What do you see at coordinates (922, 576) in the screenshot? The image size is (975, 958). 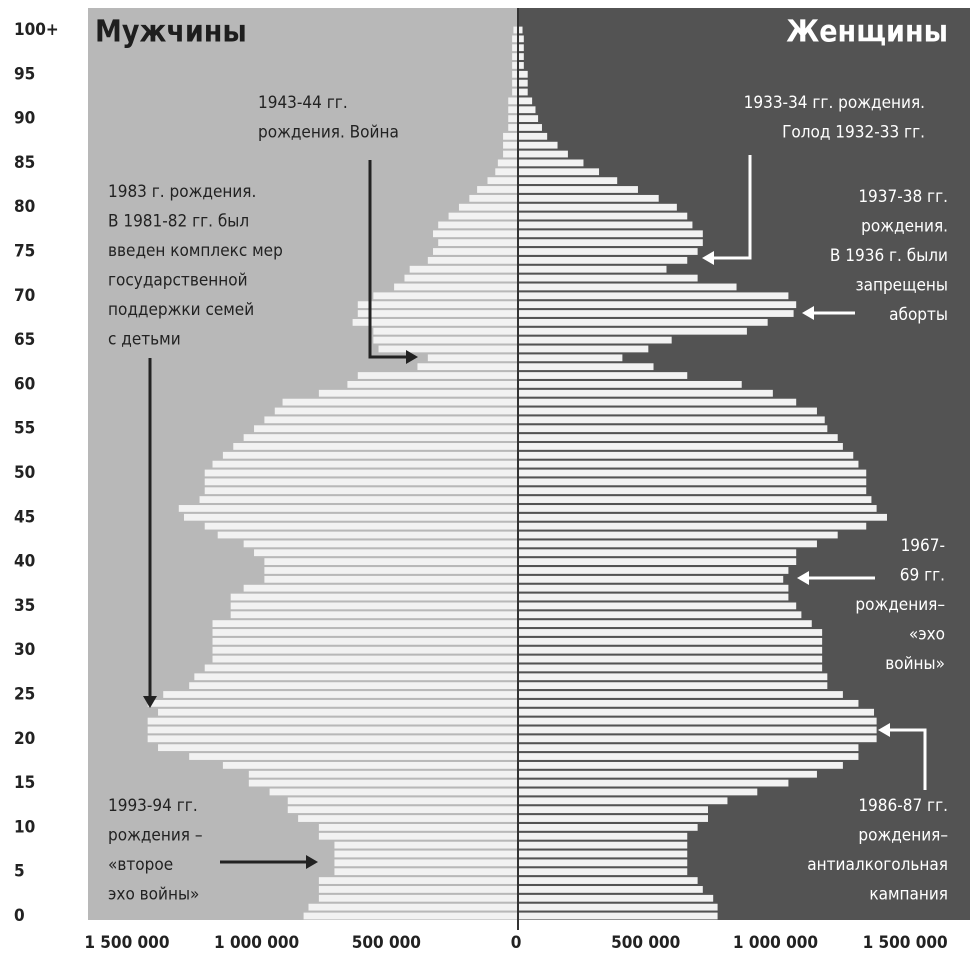 I see `annotation: 69 гг.` at bounding box center [922, 576].